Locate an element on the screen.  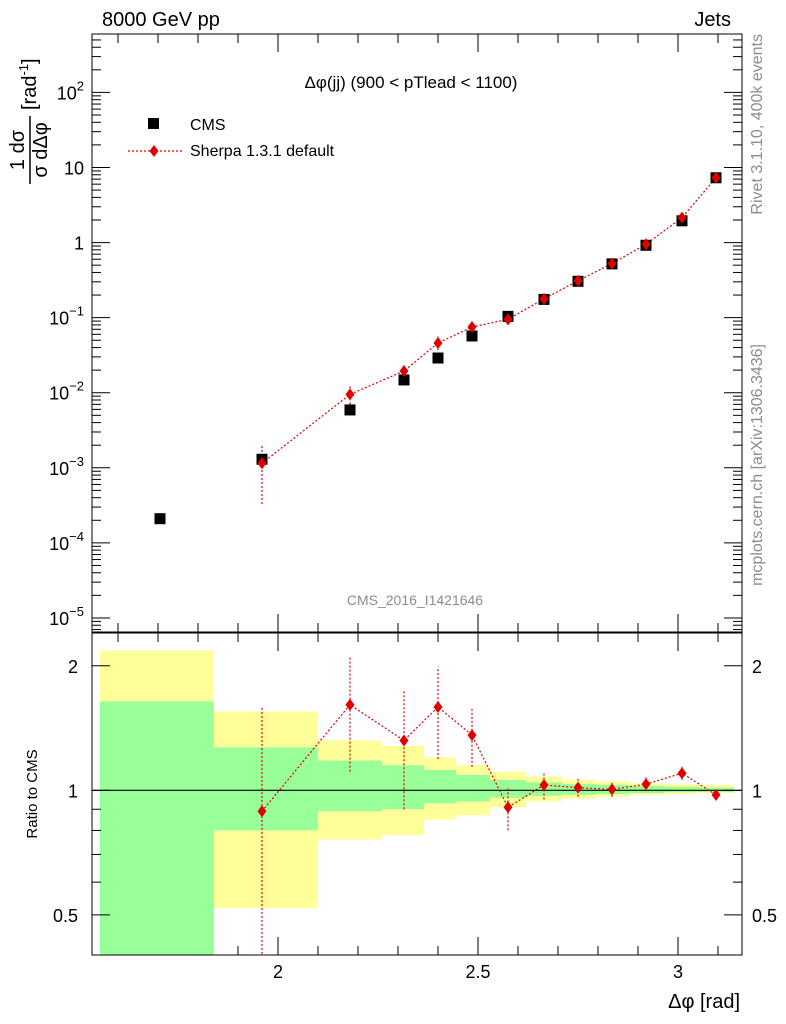
ratio-ytick-label-left: 0.5 is located at coordinates (65, 916).